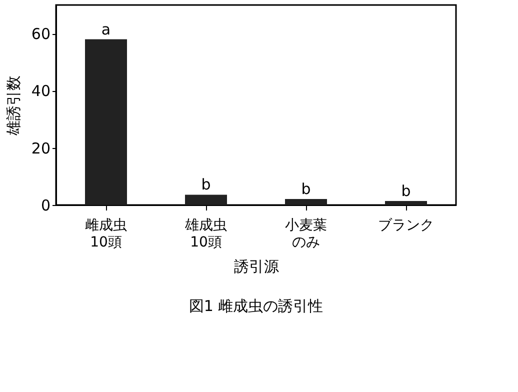  What do you see at coordinates (306, 234) in the screenshot?
I see `x-tick-label: 小麦葉のみ` at bounding box center [306, 234].